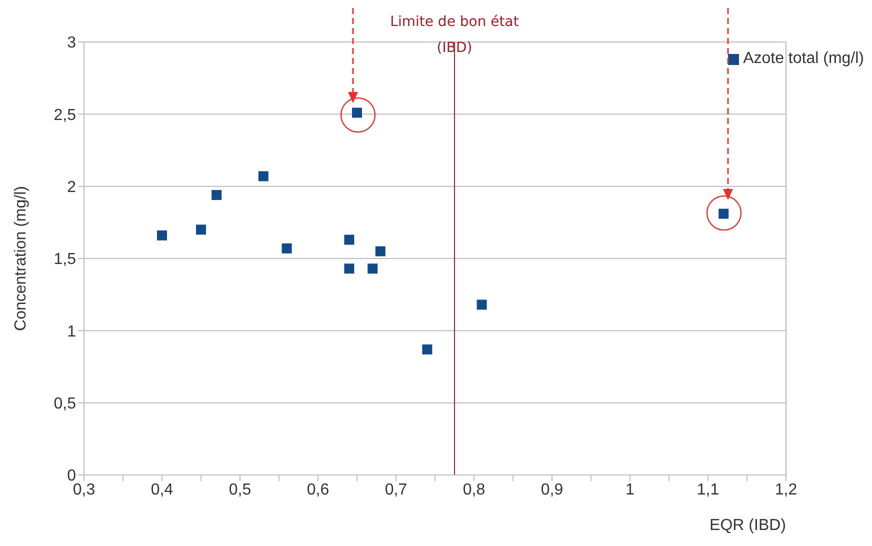 This screenshot has height=546, width=872. Describe the element at coordinates (71, 331) in the screenshot. I see `y-tick-label: 1` at that location.